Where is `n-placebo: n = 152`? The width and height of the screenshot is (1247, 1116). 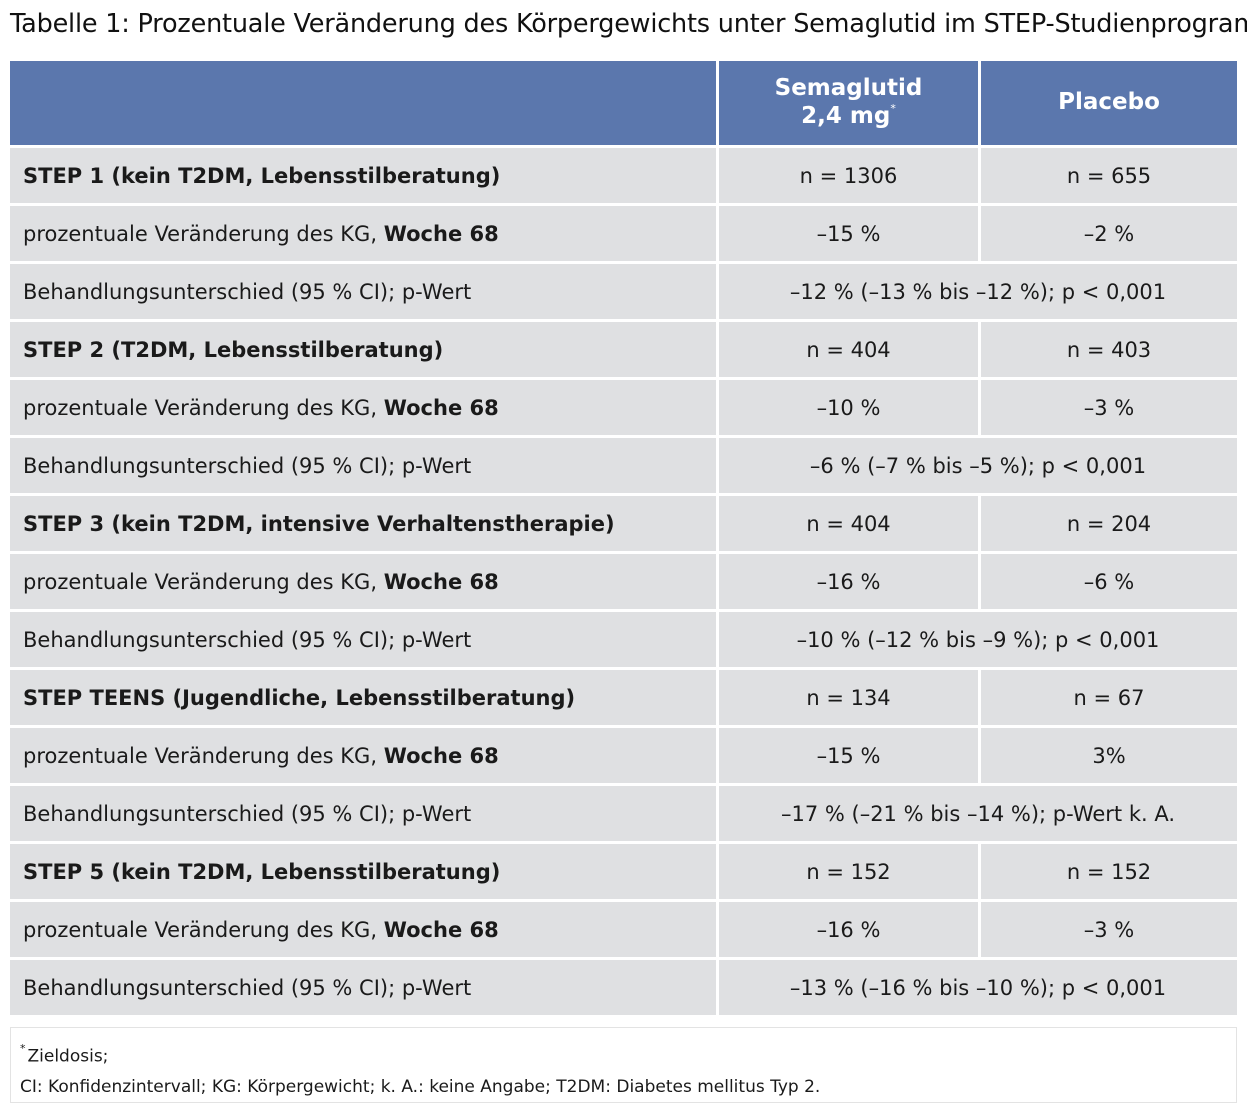 n-placebo: n = 152 is located at coordinates (1109, 871).